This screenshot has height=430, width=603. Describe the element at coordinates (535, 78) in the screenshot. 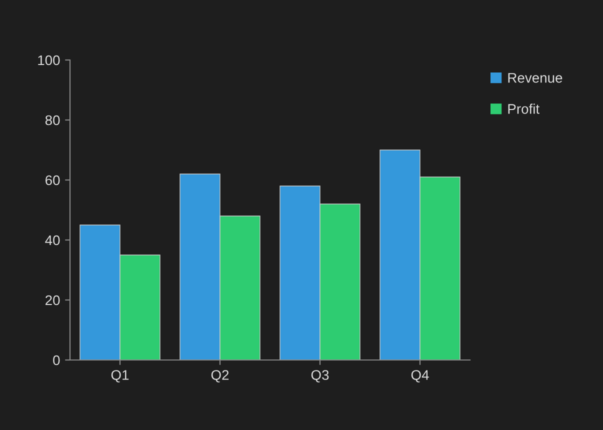

I see `legend-label: Revenue` at that location.